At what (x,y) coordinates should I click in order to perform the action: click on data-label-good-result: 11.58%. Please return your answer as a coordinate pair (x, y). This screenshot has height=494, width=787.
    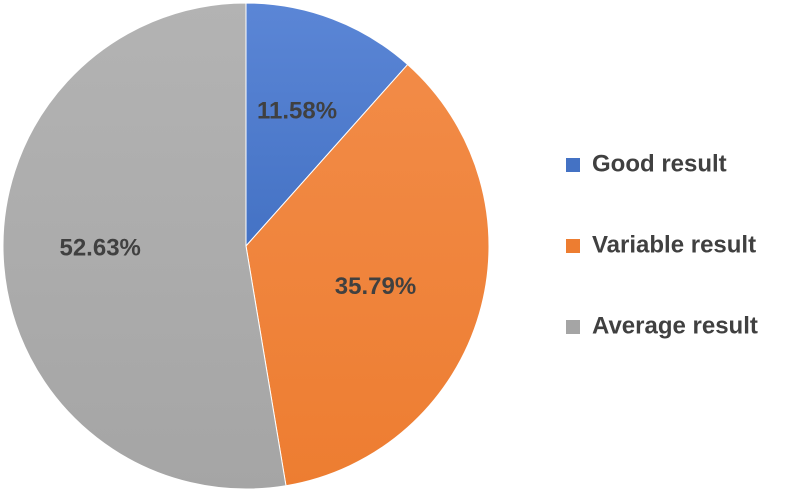
    Looking at the image, I should click on (297, 110).